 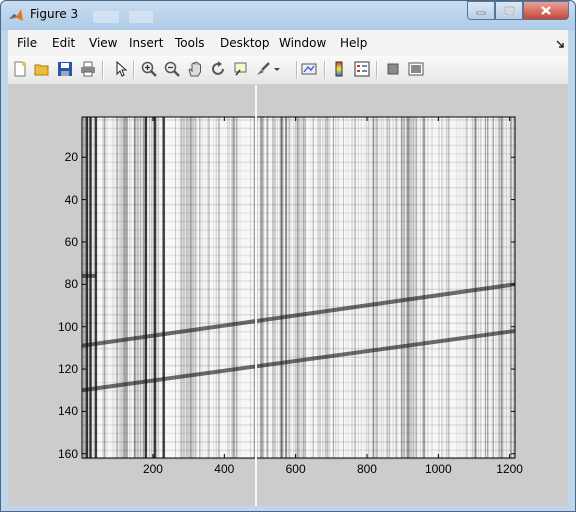 I want to click on menu-edit: Edit, so click(x=64, y=43).